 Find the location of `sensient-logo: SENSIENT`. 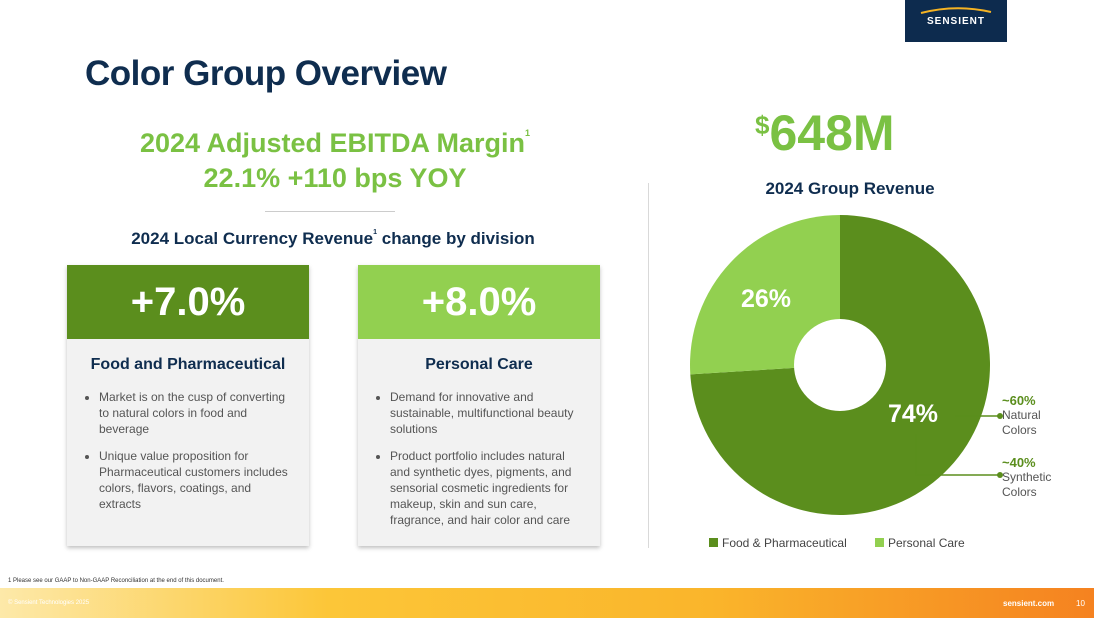

sensient-logo: SENSIENT is located at coordinates (956, 21).